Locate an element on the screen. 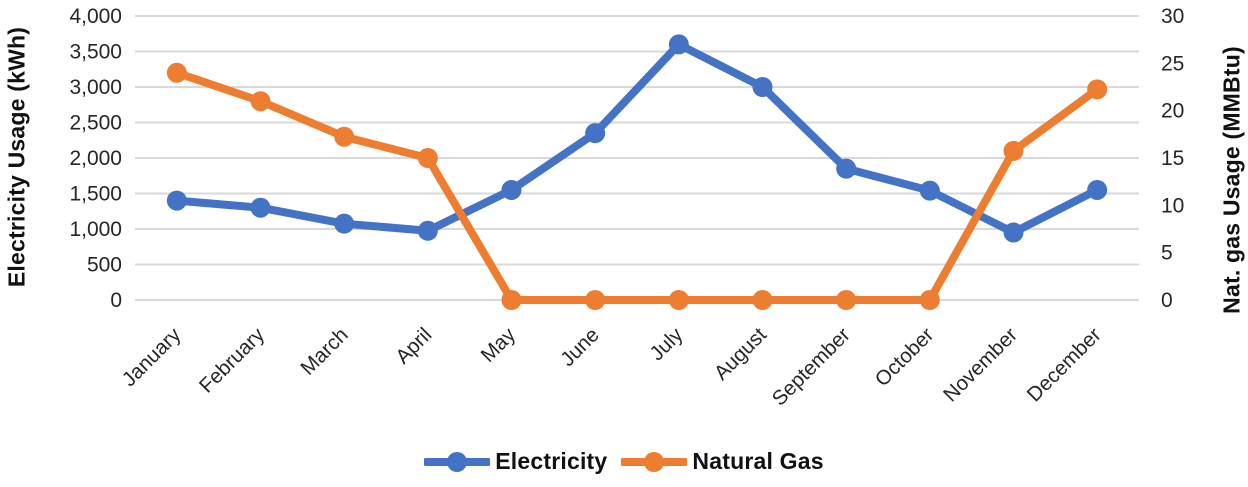 Image resolution: width=1248 pixels, height=487 pixels. left-axis-tick-label: 0 is located at coordinates (116, 300).